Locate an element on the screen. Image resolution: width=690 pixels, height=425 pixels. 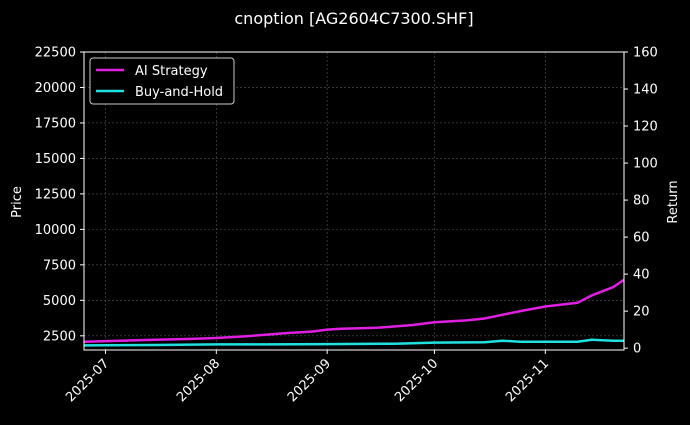
y-right-tick-label: 20 is located at coordinates (641, 312).